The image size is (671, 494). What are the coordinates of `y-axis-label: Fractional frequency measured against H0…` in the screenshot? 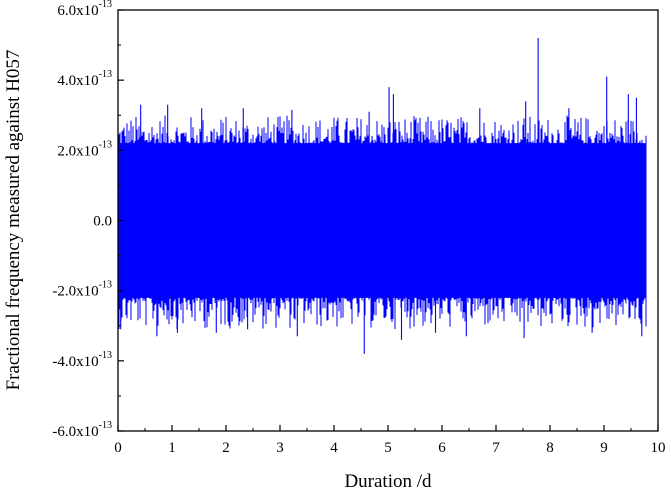 It's located at (13, 220).